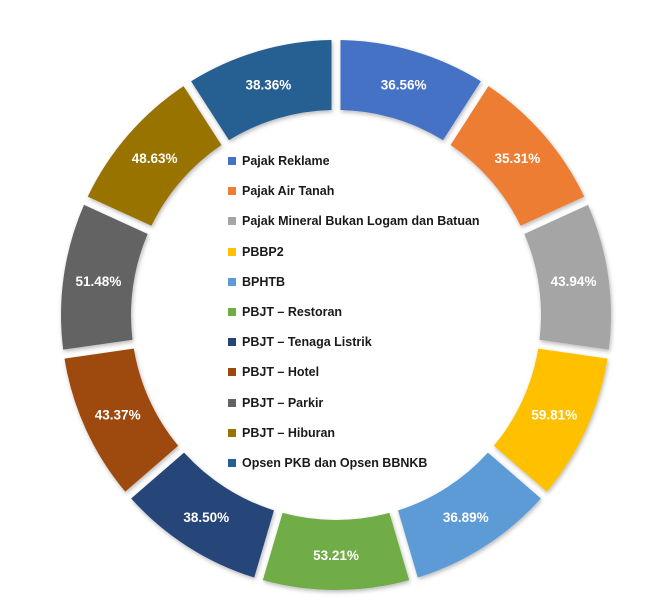  I want to click on slice-value-label: 53.21%, so click(336, 555).